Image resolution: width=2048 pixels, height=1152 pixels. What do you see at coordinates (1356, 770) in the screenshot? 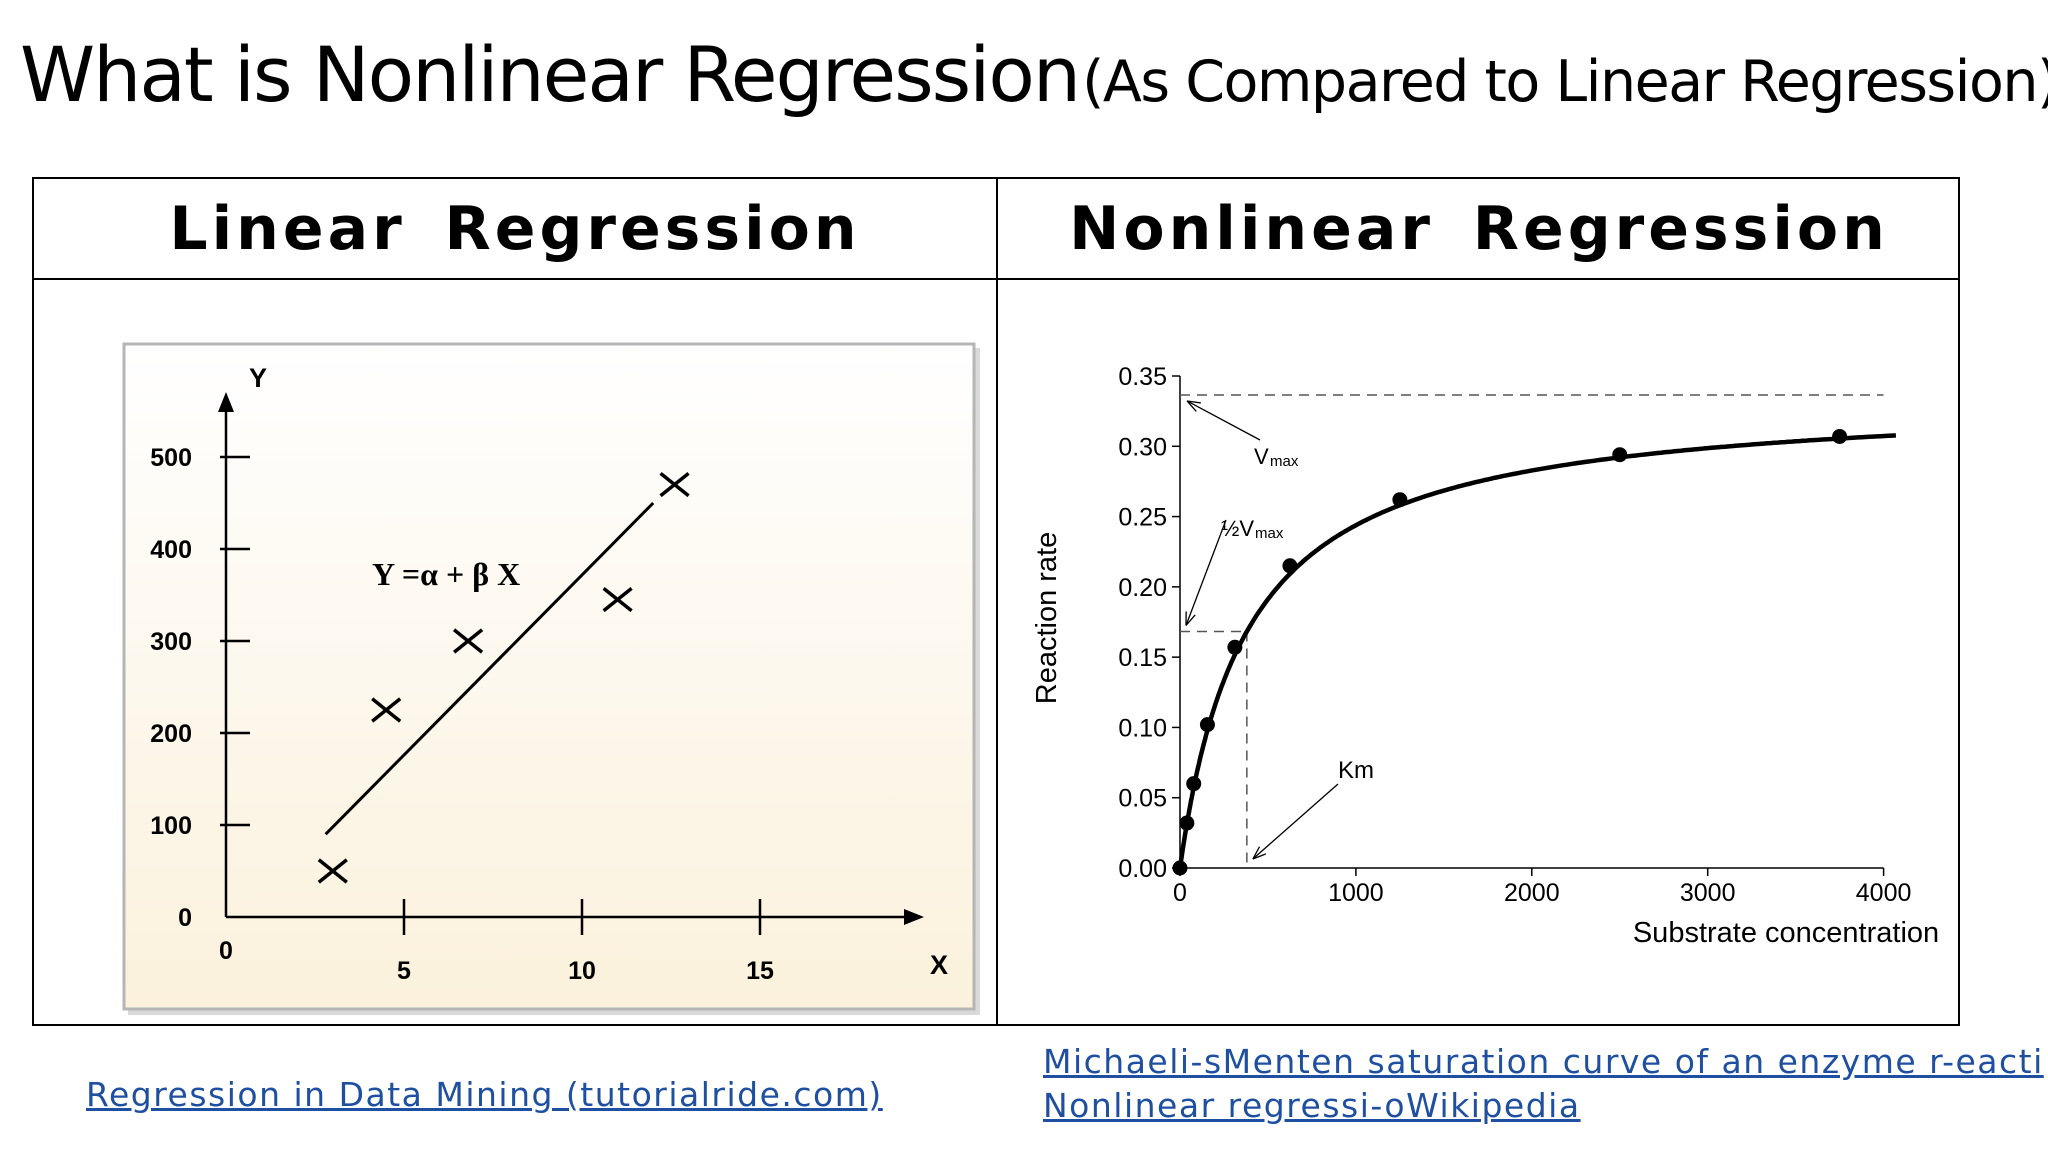
I see `km-label: Km` at bounding box center [1356, 770].